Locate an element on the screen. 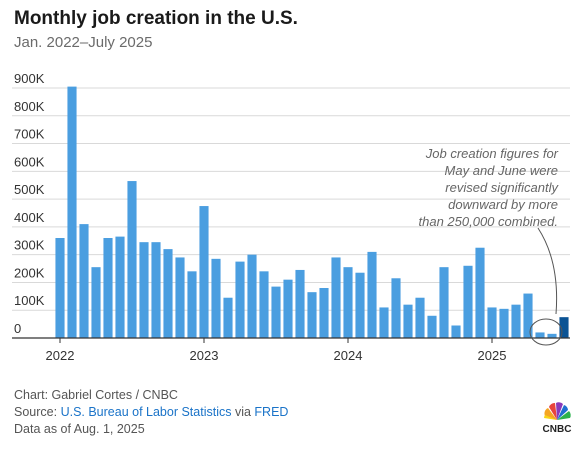 This screenshot has height=453, width=585. fred-link: FRED is located at coordinates (271, 412).